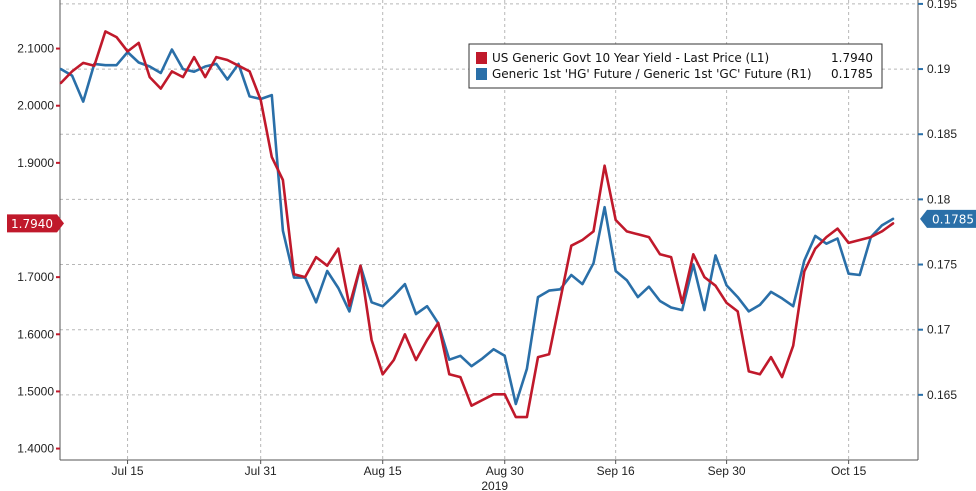  What do you see at coordinates (35, 449) in the screenshot?
I see `left-axis-tick-label: 1.4000` at bounding box center [35, 449].